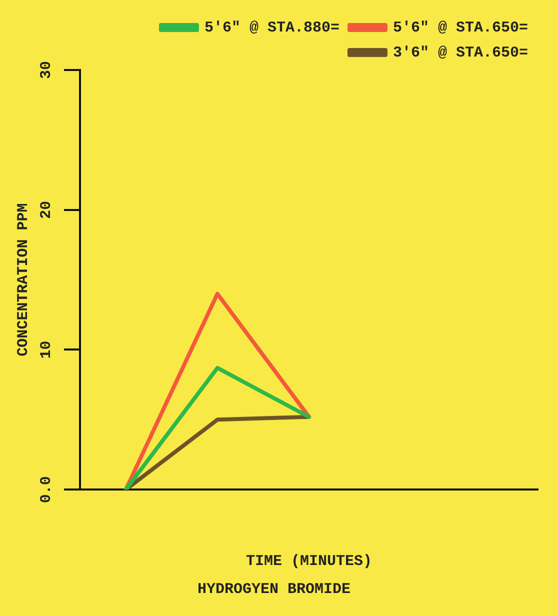 The image size is (558, 616). What do you see at coordinates (46, 209) in the screenshot?
I see `y-tick-label: 20` at bounding box center [46, 209].